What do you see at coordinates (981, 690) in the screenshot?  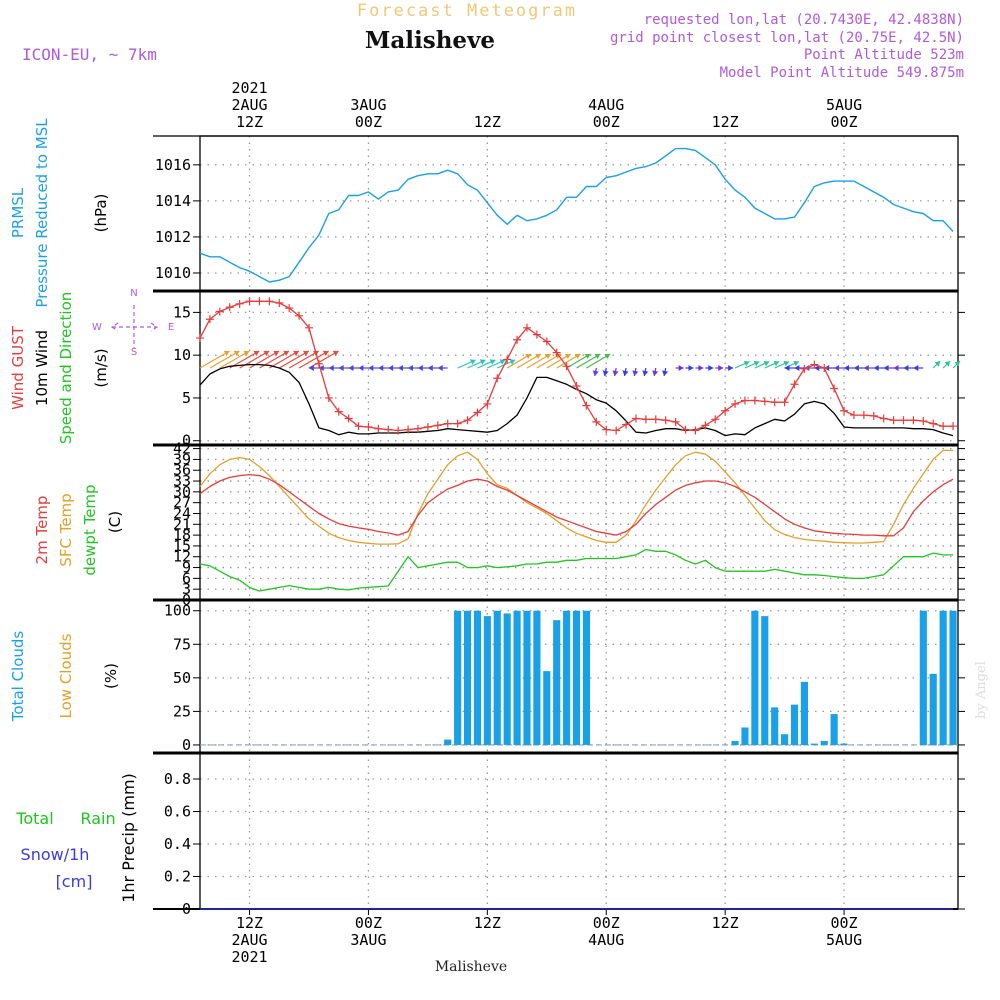 I see `watermark: by Angel` at bounding box center [981, 690].